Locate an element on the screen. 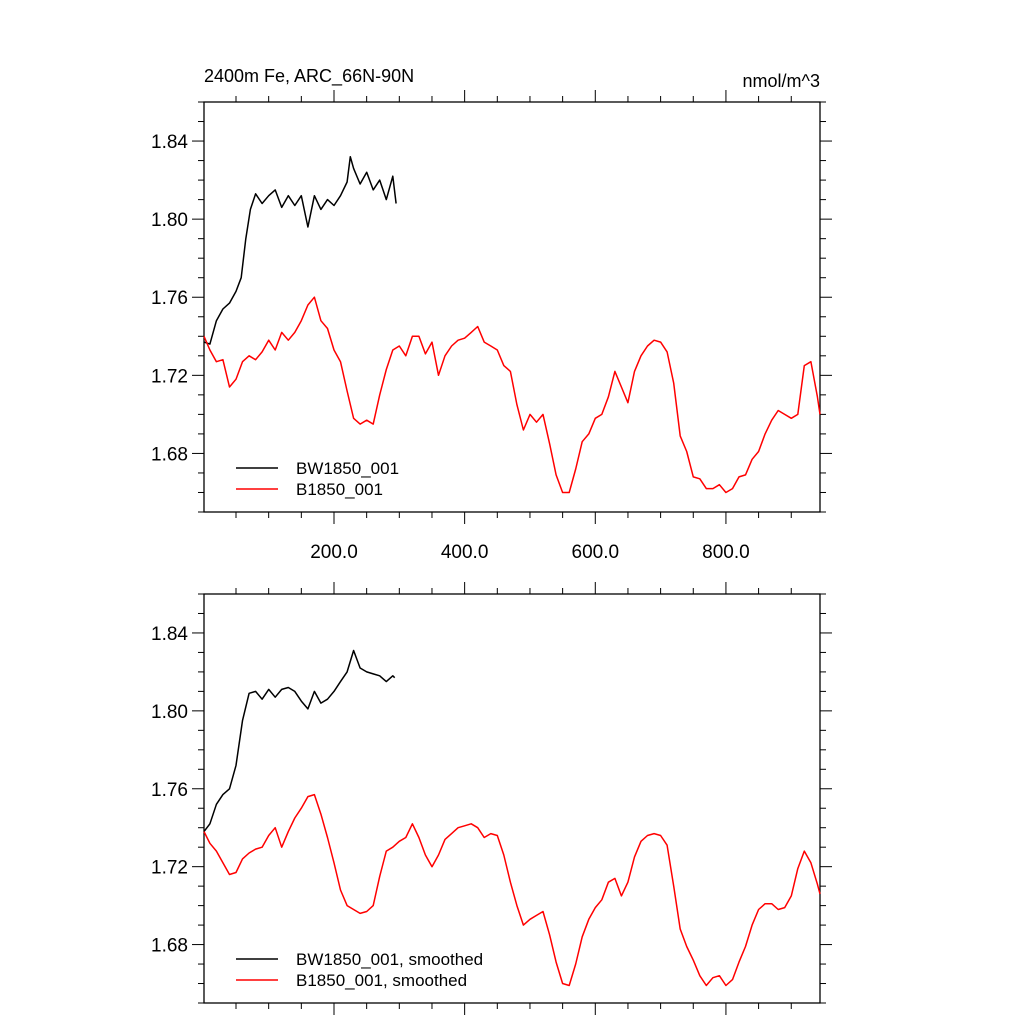 This screenshot has height=1024, width=1024. x-tick-label: 400.0 is located at coordinates (465, 552).